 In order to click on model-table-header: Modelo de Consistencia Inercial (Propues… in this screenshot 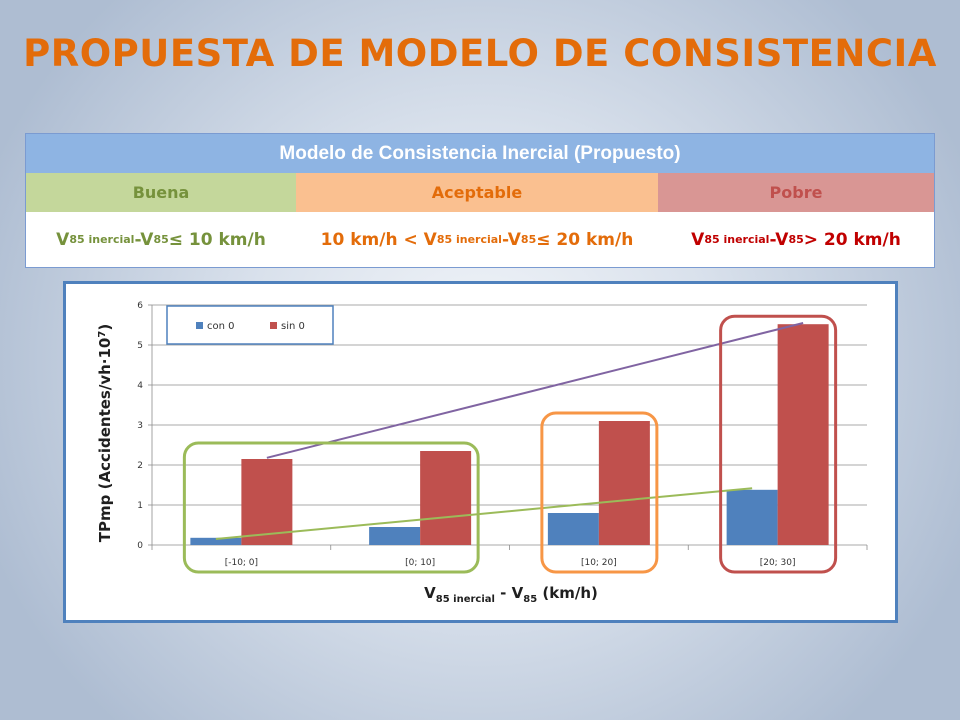, I will do `click(480, 153)`.